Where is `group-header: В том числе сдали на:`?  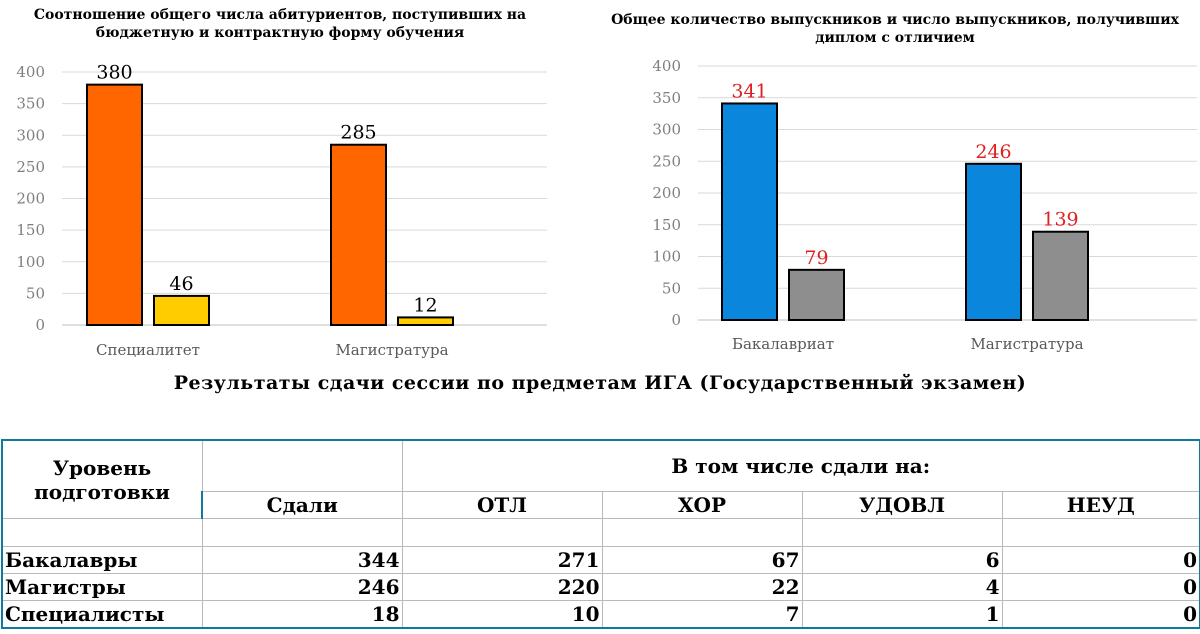 group-header: В том числе сдали на: is located at coordinates (800, 465).